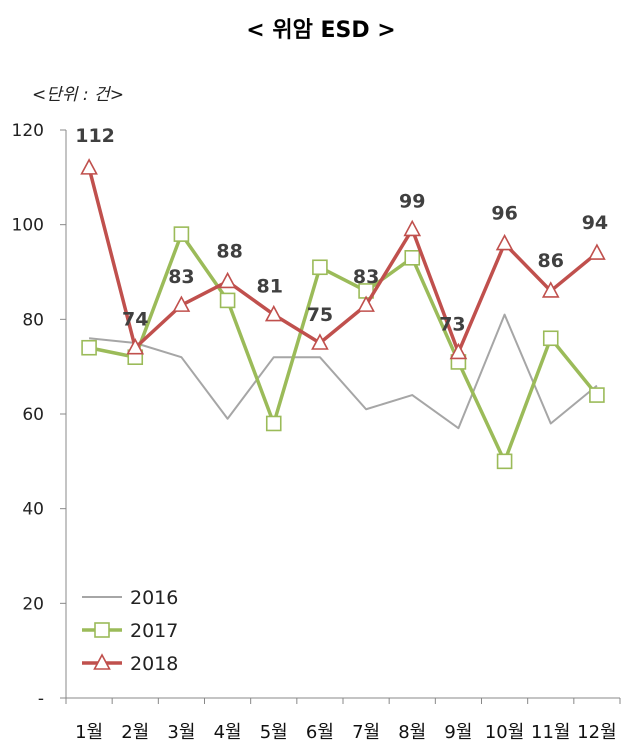  What do you see at coordinates (89, 732) in the screenshot?
I see `x-tick-label: 1월` at bounding box center [89, 732].